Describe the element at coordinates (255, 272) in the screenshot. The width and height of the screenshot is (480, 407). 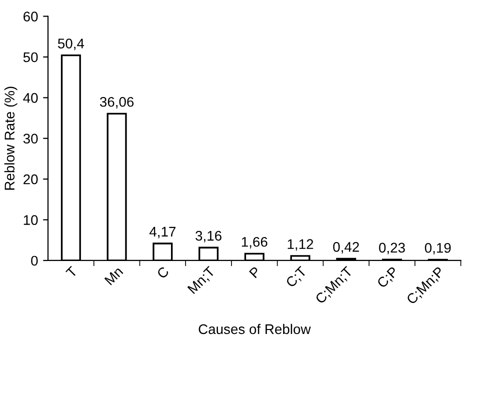
I see `x-tick-label: P` at that location.